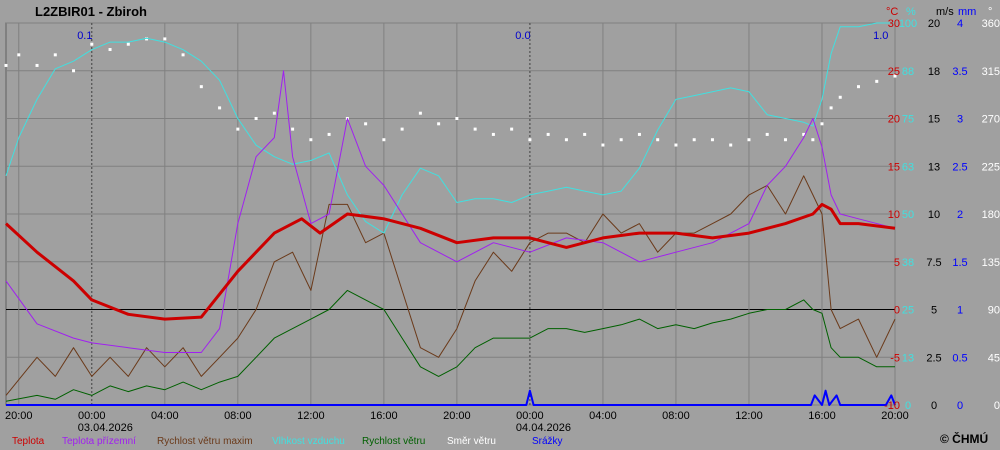 This screenshot has height=450, width=1000. Describe the element at coordinates (894, 120) in the screenshot. I see `axis-tick-temperature: 20` at that location.